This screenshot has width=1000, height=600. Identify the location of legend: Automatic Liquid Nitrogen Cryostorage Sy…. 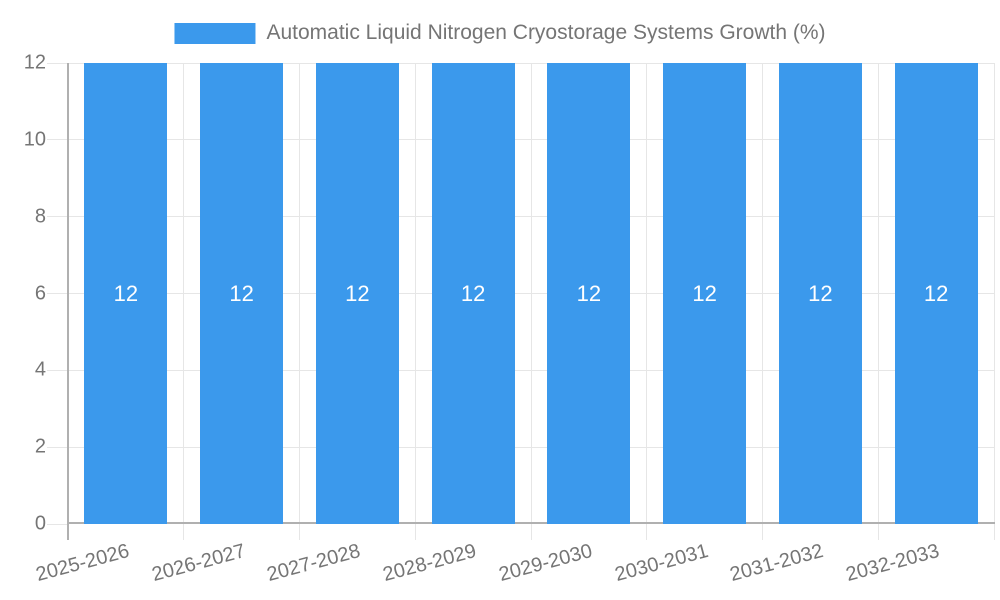
(500, 33).